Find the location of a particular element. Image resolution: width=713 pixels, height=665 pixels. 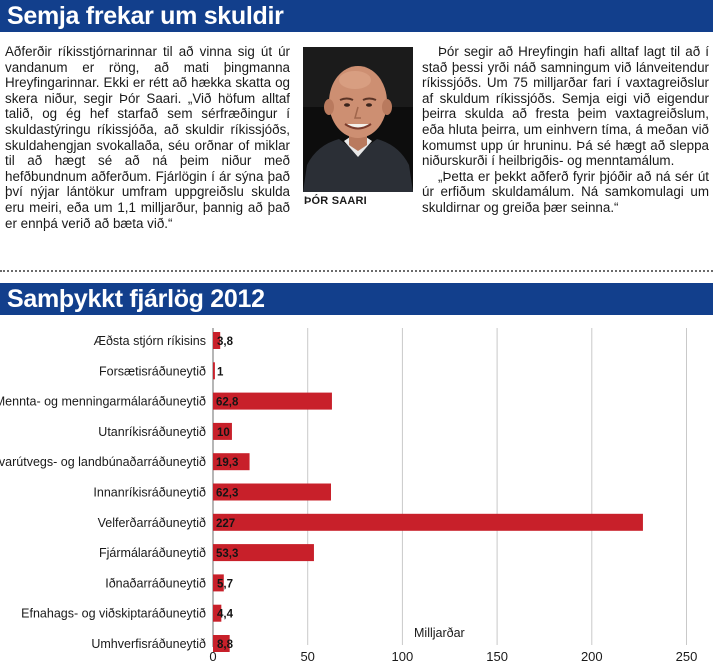

bar-value-label: 1 is located at coordinates (220, 372).